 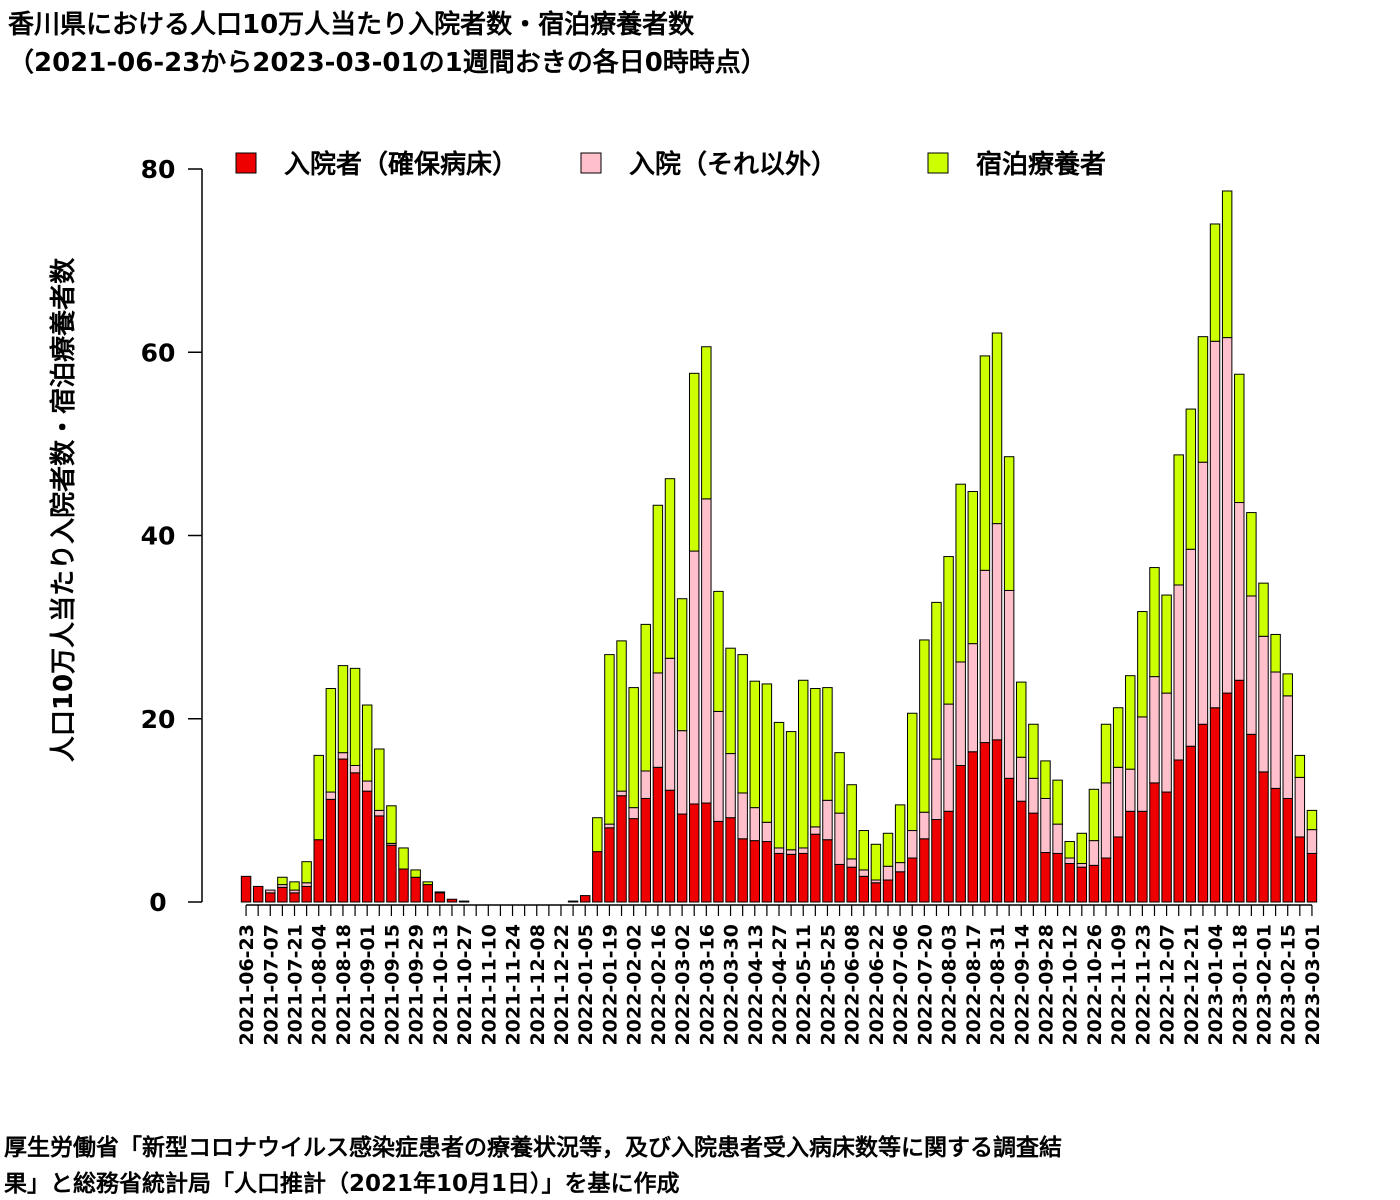 I want to click on x-tick-label: 2023-03-01, so click(x=1313, y=985).